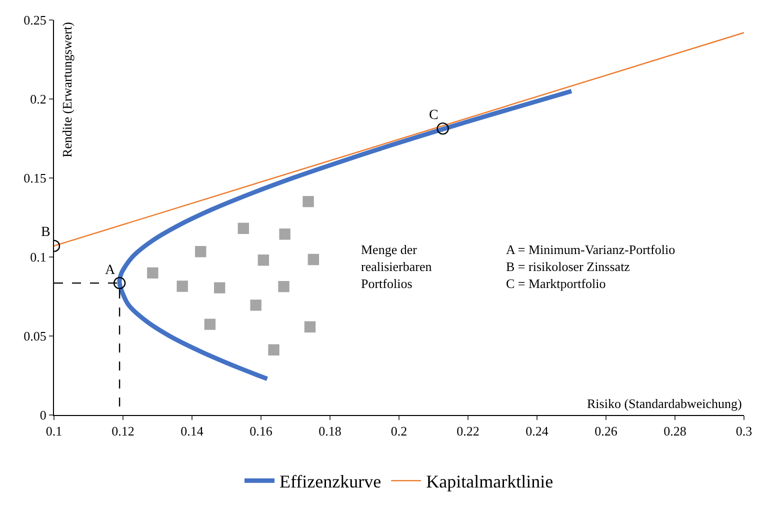 Image resolution: width=764 pixels, height=511 pixels. What do you see at coordinates (399, 431) in the screenshot?
I see `x-tick-label: 0.2` at bounding box center [399, 431].